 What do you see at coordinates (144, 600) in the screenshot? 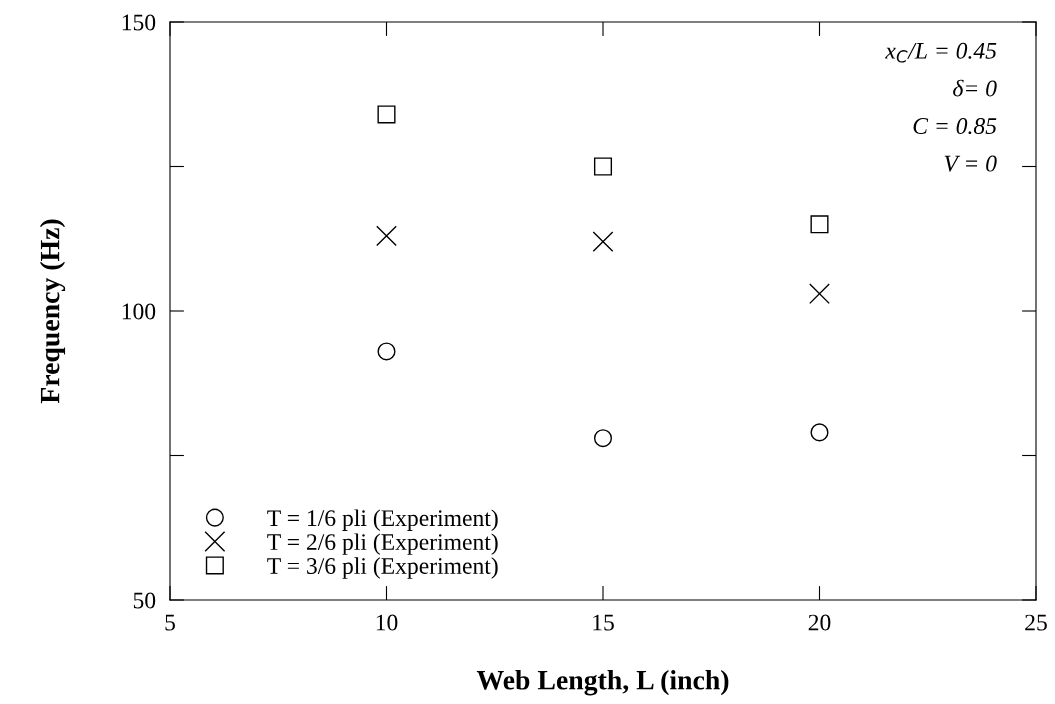
I see `y-tick-label: 50` at bounding box center [144, 600].